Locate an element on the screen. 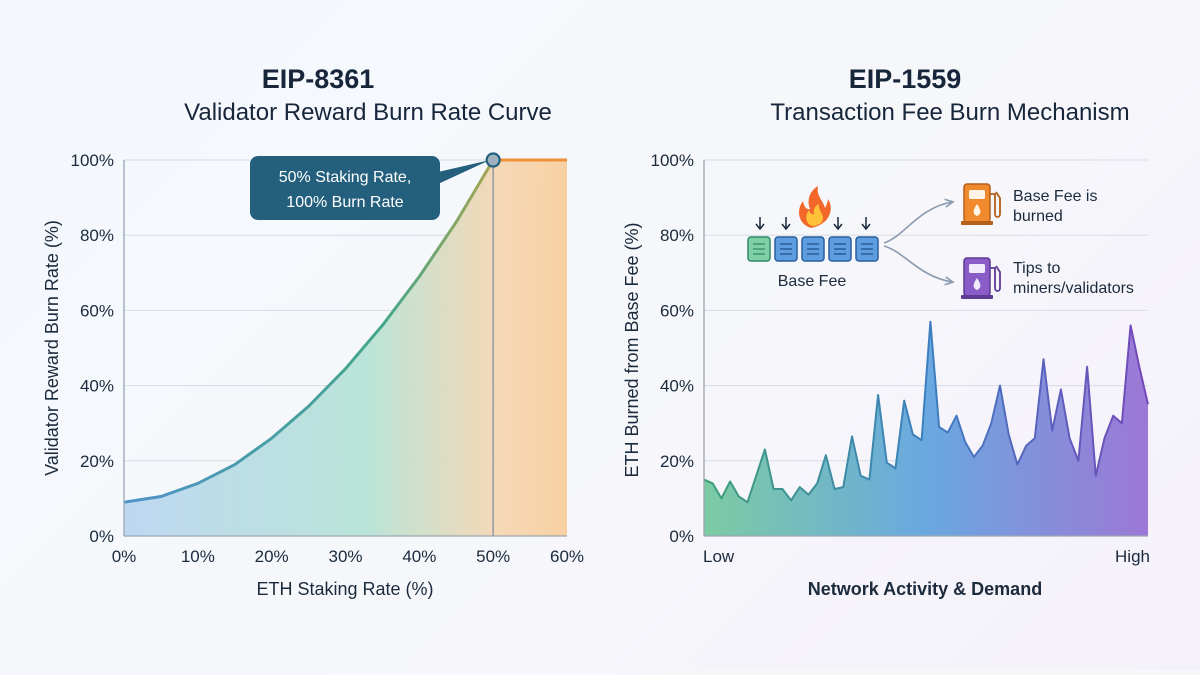 The height and width of the screenshot is (675, 1200). right-y-ticks: 0% 20% 40% 60% 80% 100% is located at coordinates (672, 348).